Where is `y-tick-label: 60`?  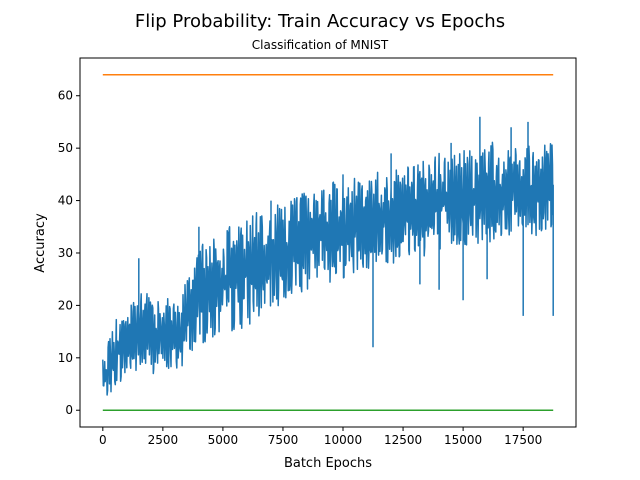 y-tick-label: 60 is located at coordinates (65, 96).